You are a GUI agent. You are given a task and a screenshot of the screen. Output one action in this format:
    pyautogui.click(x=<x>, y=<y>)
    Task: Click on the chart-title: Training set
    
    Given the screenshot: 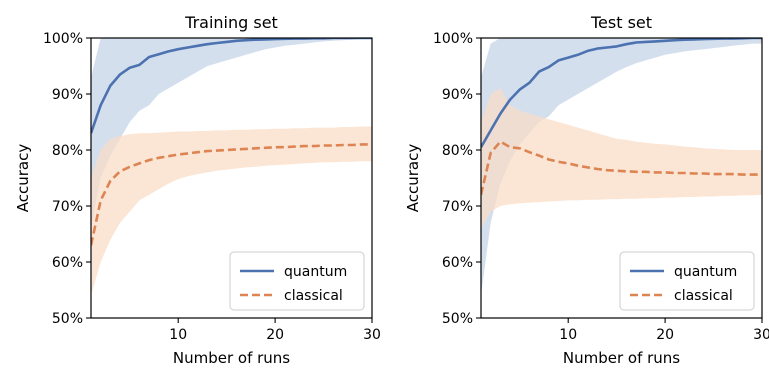 What is the action you would take?
    pyautogui.click(x=231, y=22)
    